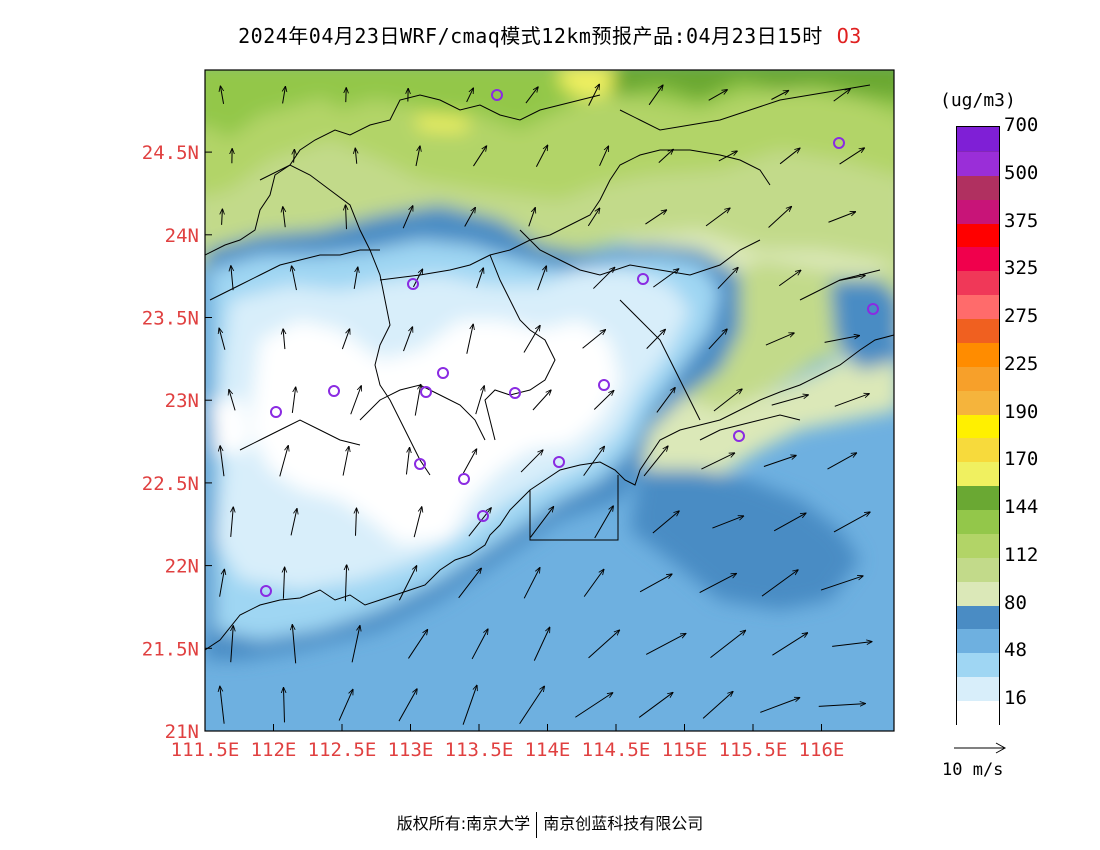 The height and width of the screenshot is (850, 1100). What do you see at coordinates (1015, 698) in the screenshot?
I see `colorbar-label: 16` at bounding box center [1015, 698].